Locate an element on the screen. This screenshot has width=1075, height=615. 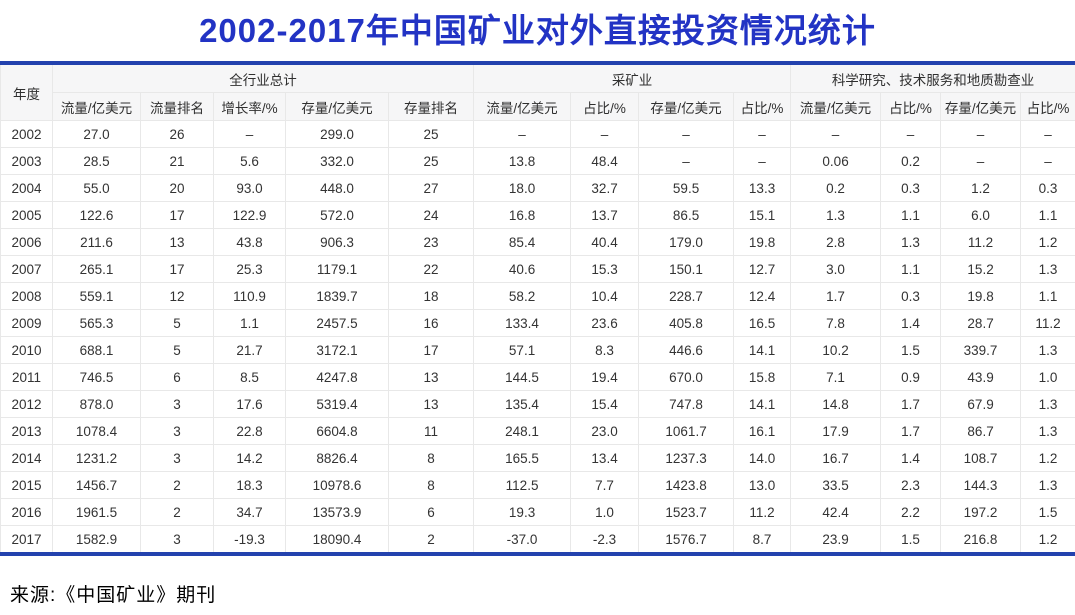
table-cell: 2.3 is located at coordinates (911, 485).